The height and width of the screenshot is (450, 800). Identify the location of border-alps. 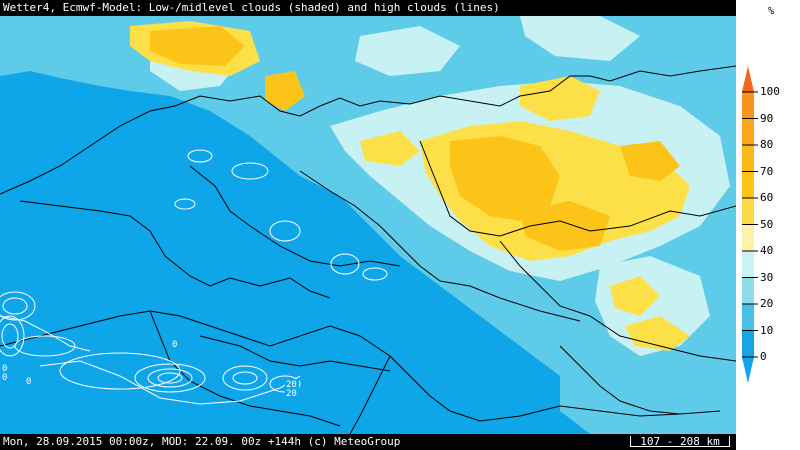
(295, 353).